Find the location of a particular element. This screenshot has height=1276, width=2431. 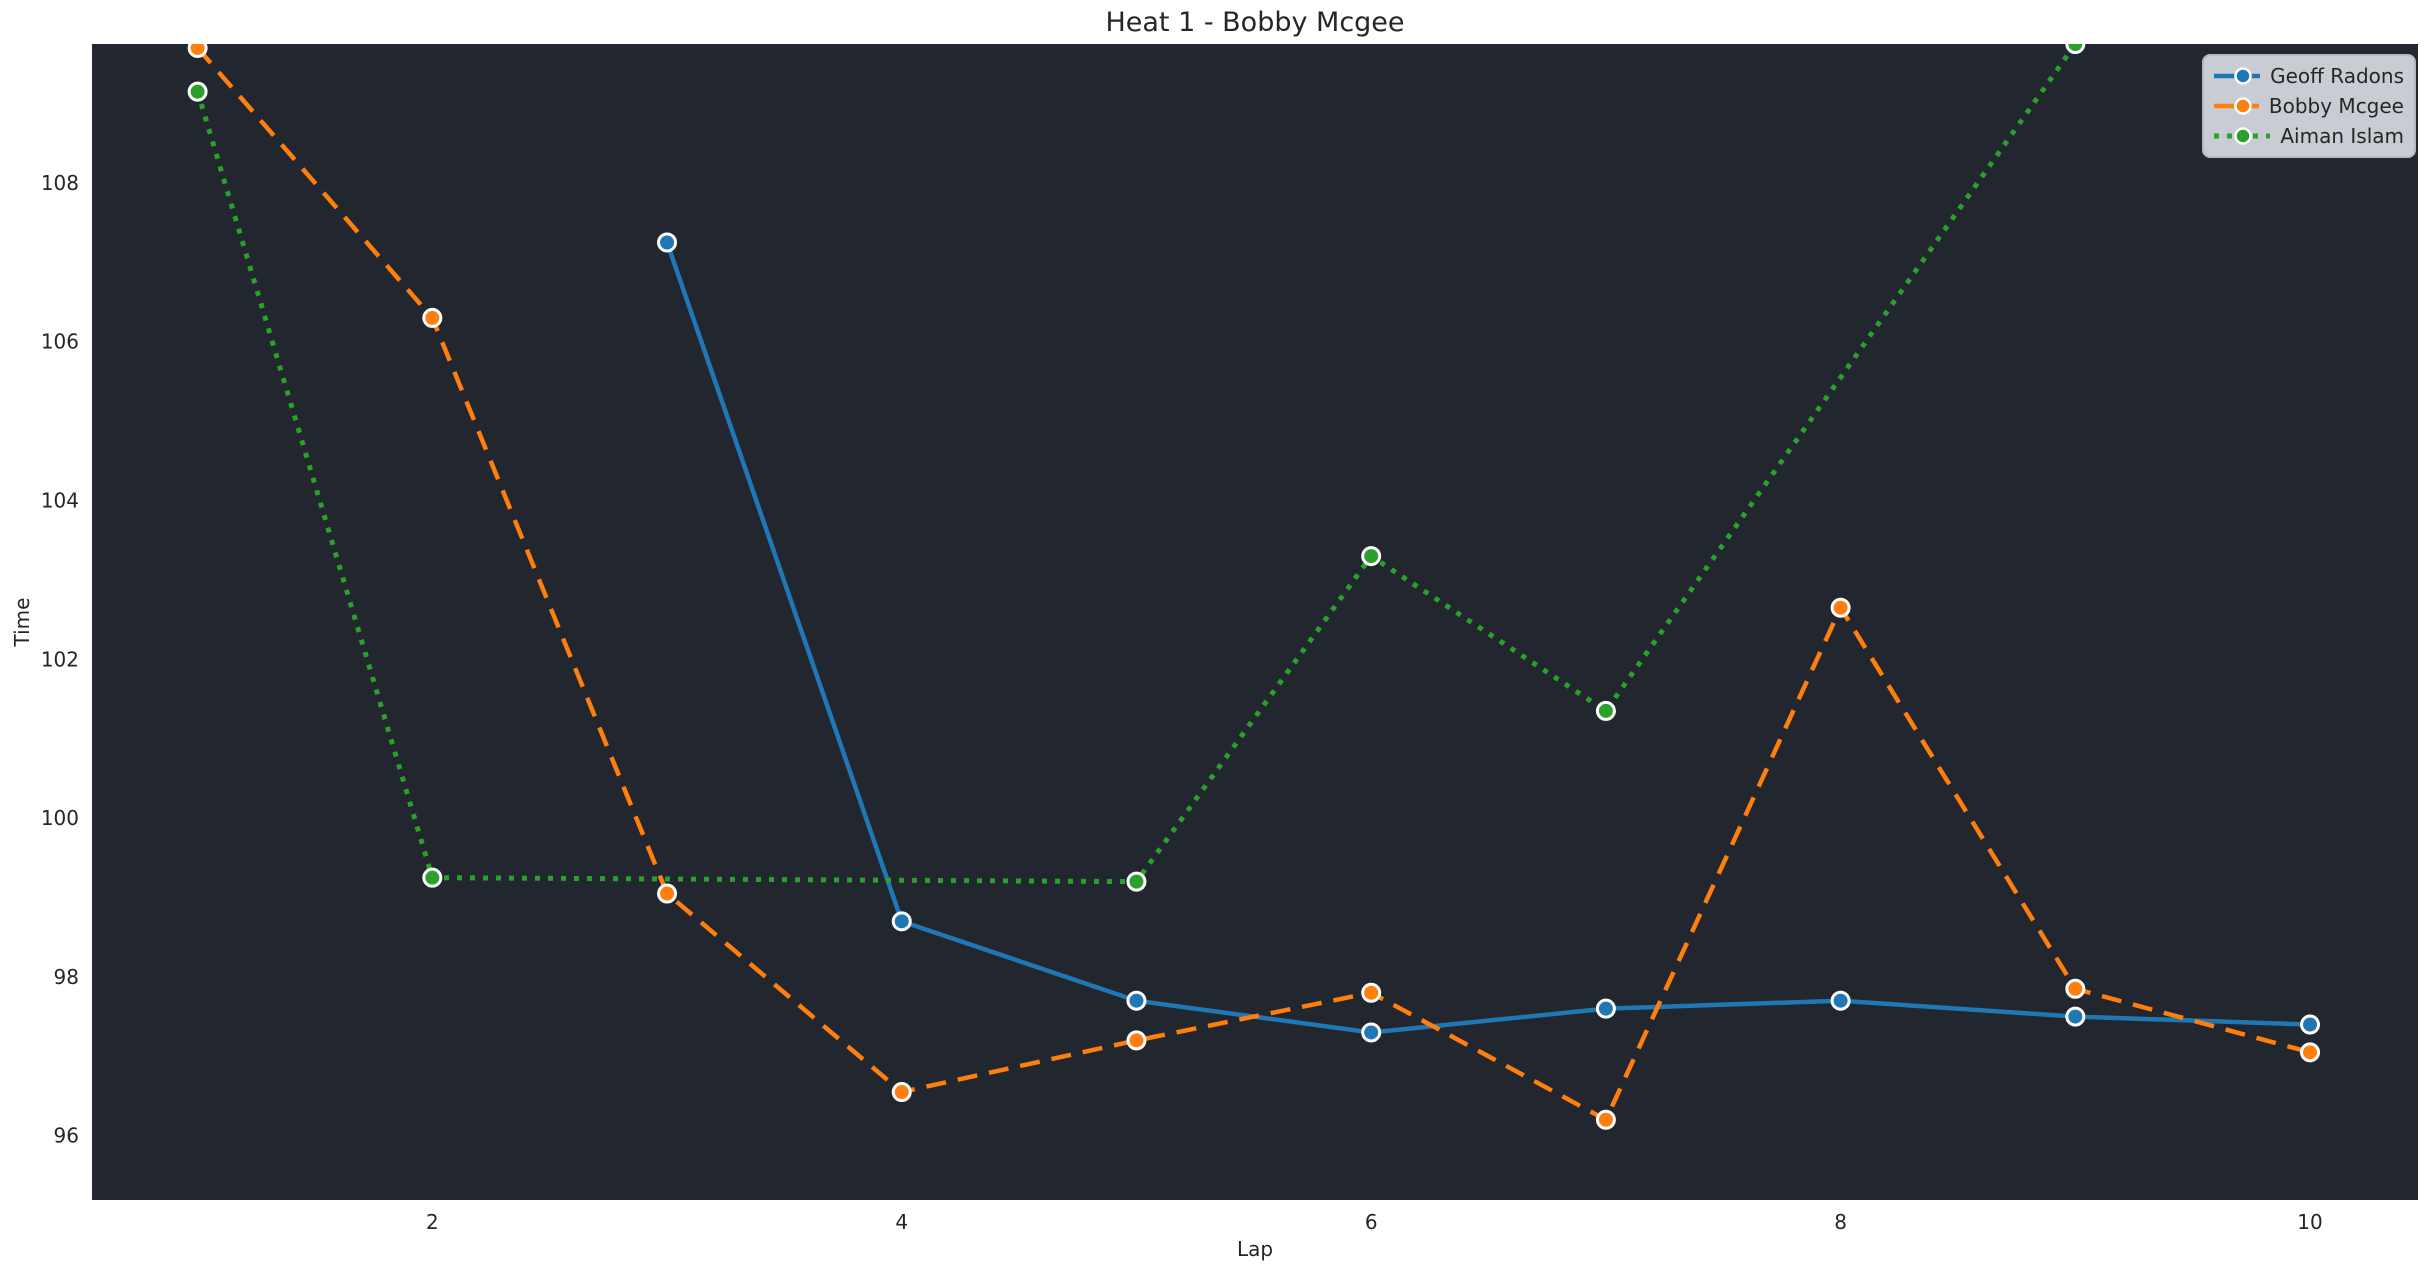

x-axis-label: Lap is located at coordinates (1255, 1249).